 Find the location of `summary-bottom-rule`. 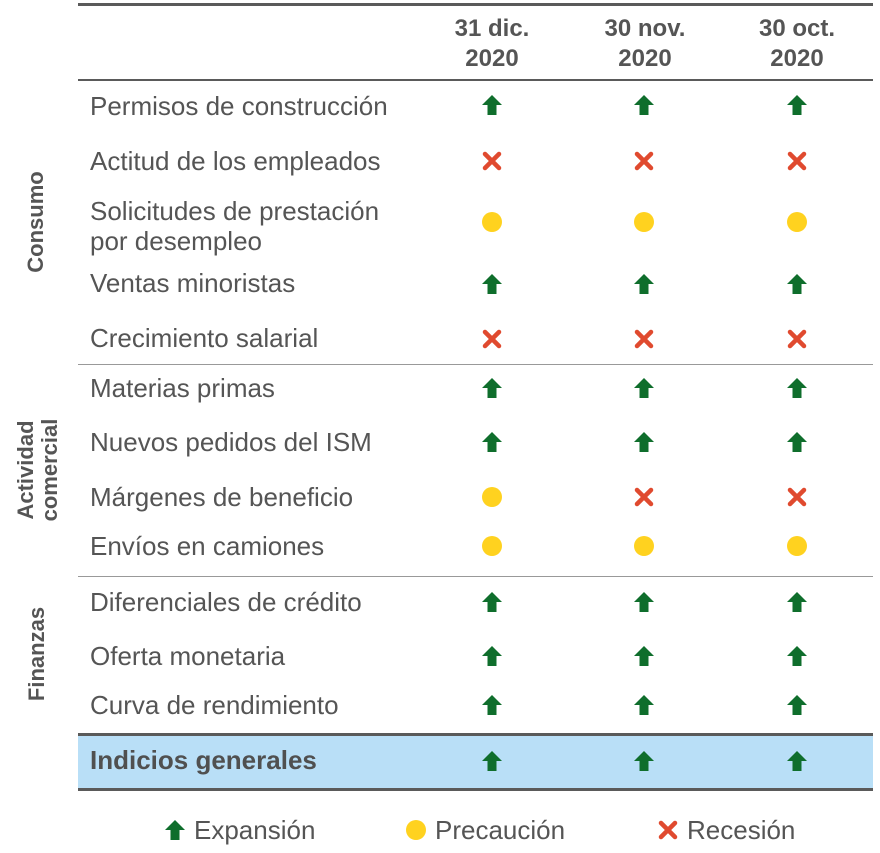

summary-bottom-rule is located at coordinates (475, 789).